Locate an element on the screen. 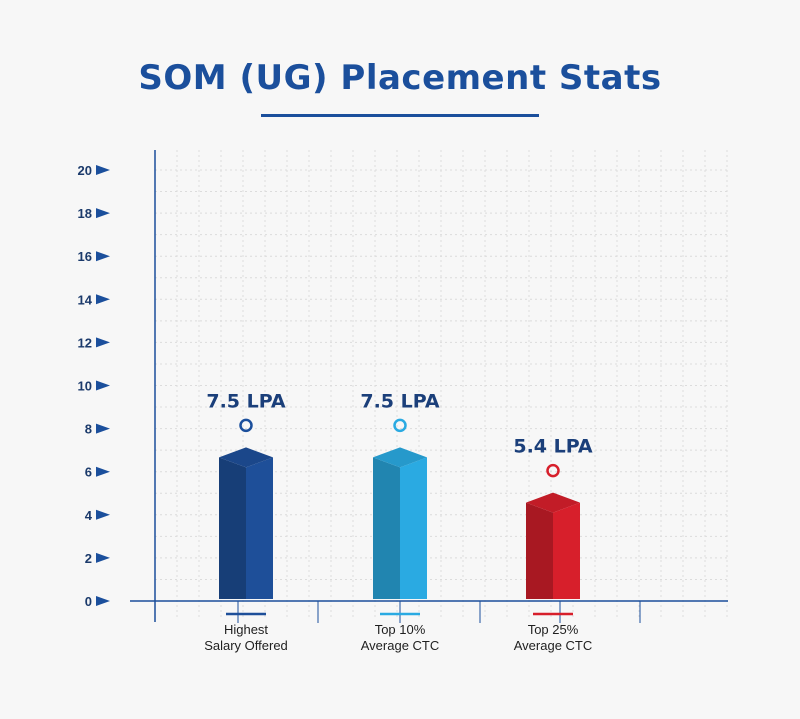 The image size is (800, 719). y-tick-label: 18 is located at coordinates (85, 213).